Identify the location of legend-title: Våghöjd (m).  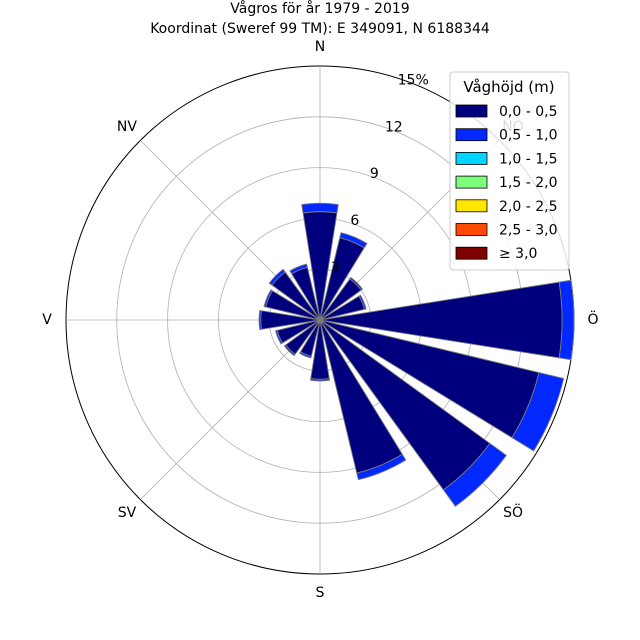
(508, 87).